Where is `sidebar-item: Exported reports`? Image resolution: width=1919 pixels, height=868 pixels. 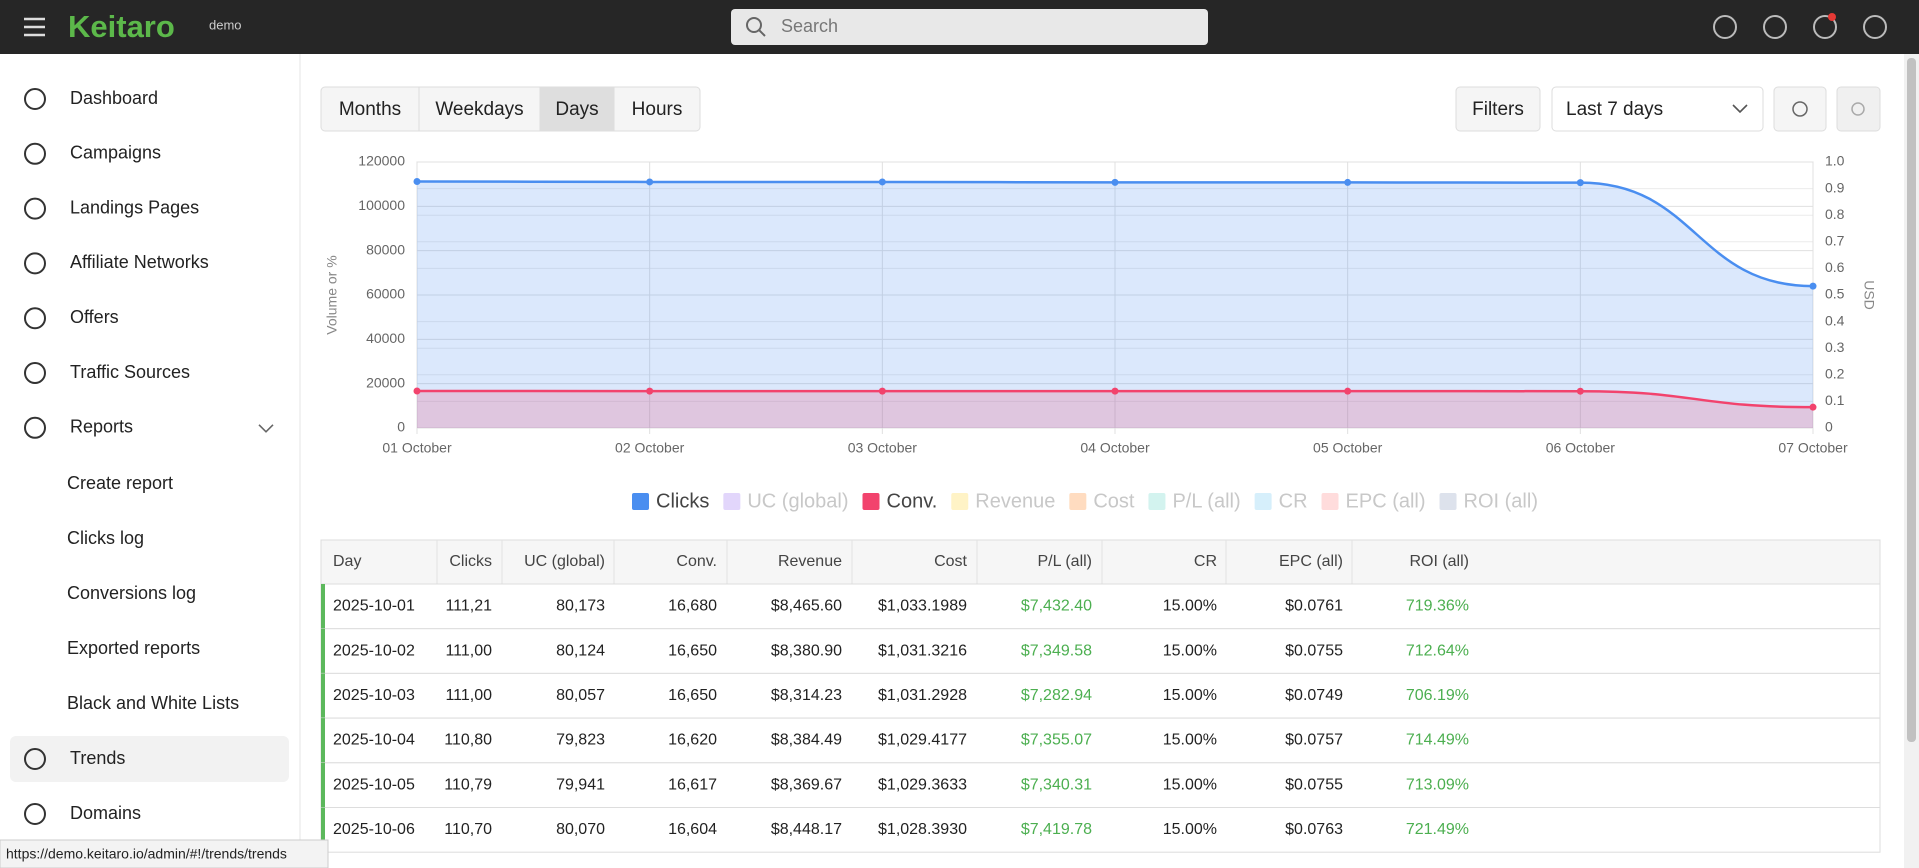
sidebar-item: Exported reports is located at coordinates (133, 648).